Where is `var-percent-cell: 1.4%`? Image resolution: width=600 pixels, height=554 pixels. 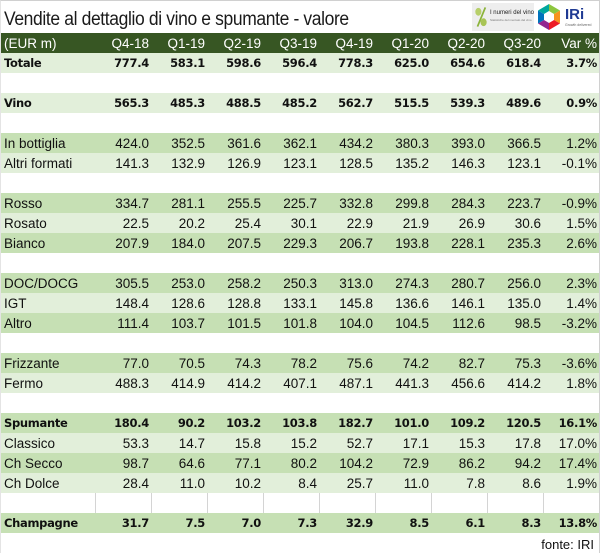 var-percent-cell: 1.4% is located at coordinates (571, 303).